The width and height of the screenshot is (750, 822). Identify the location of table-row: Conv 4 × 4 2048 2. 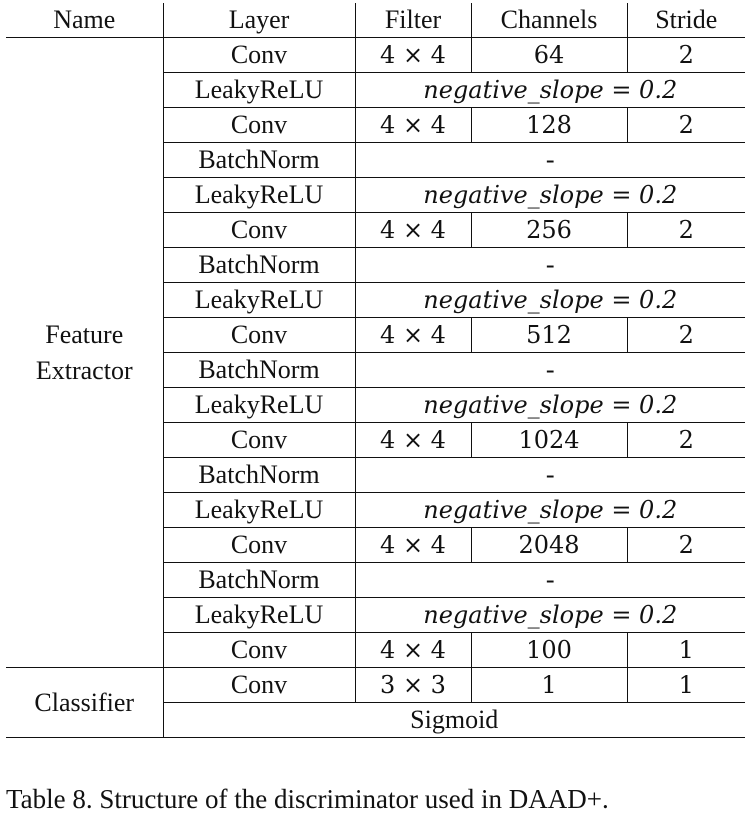
(375, 545).